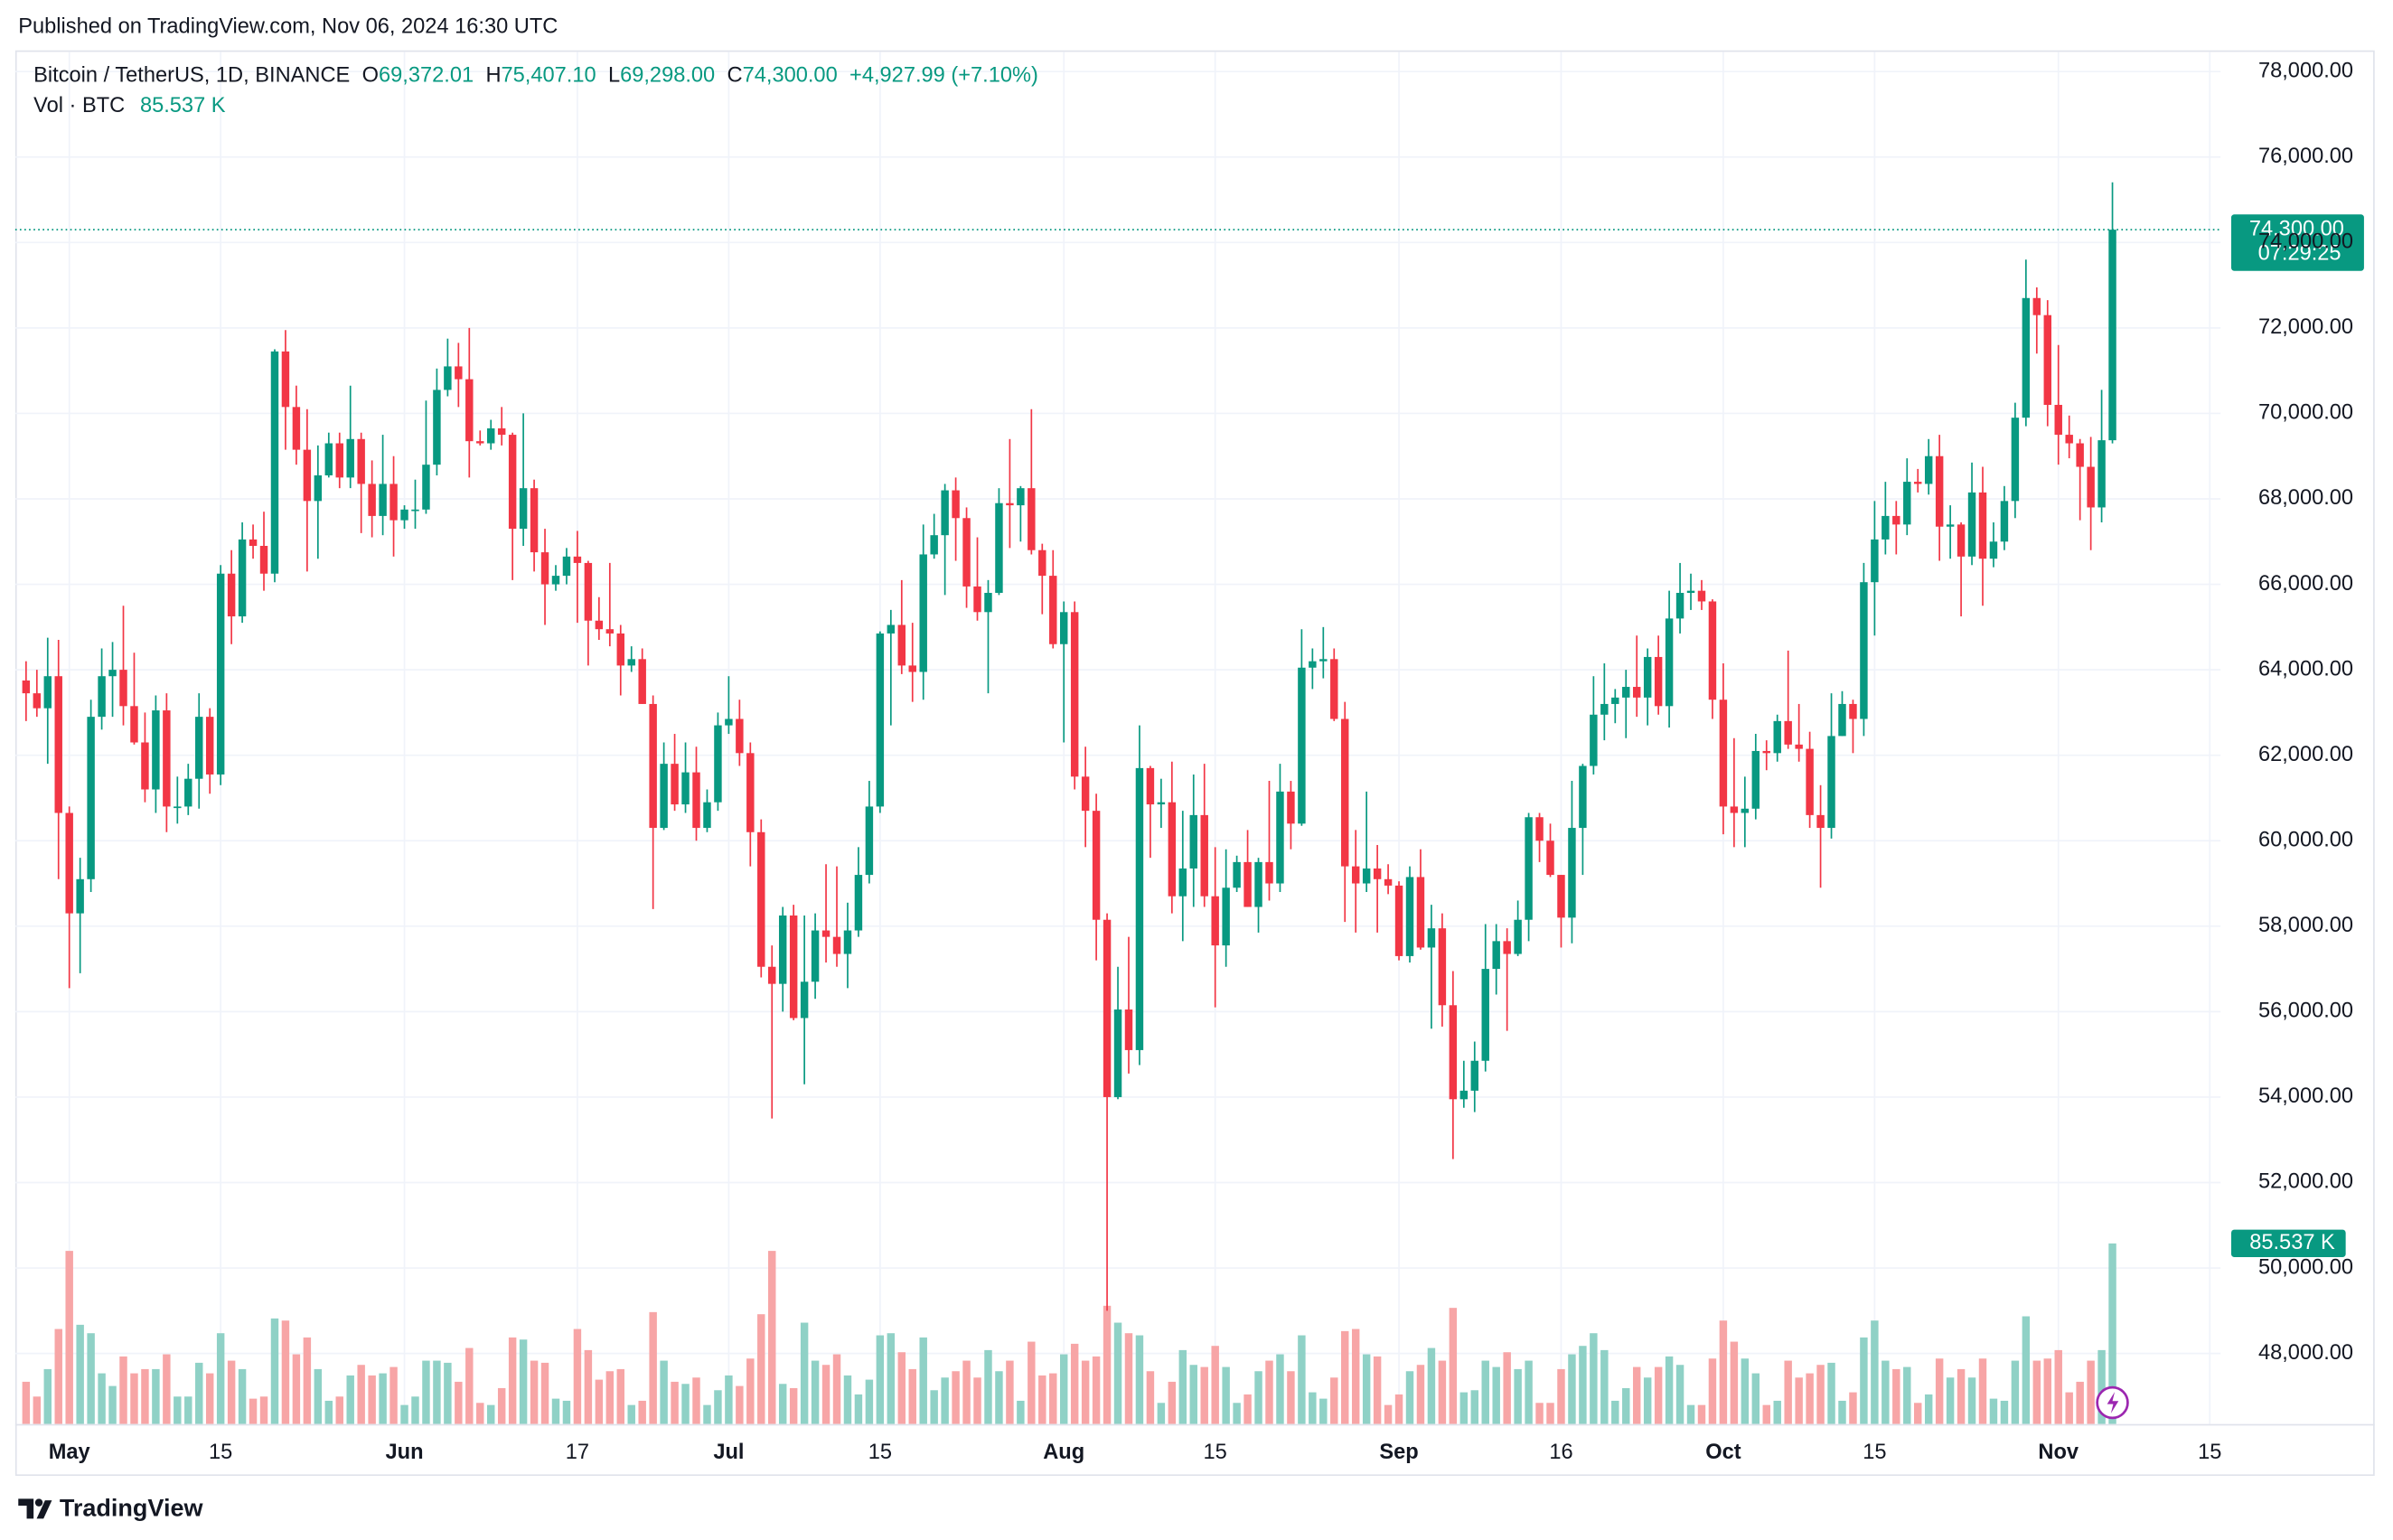  Describe the element at coordinates (70, 1452) in the screenshot. I see `x-tick-label: May` at that location.